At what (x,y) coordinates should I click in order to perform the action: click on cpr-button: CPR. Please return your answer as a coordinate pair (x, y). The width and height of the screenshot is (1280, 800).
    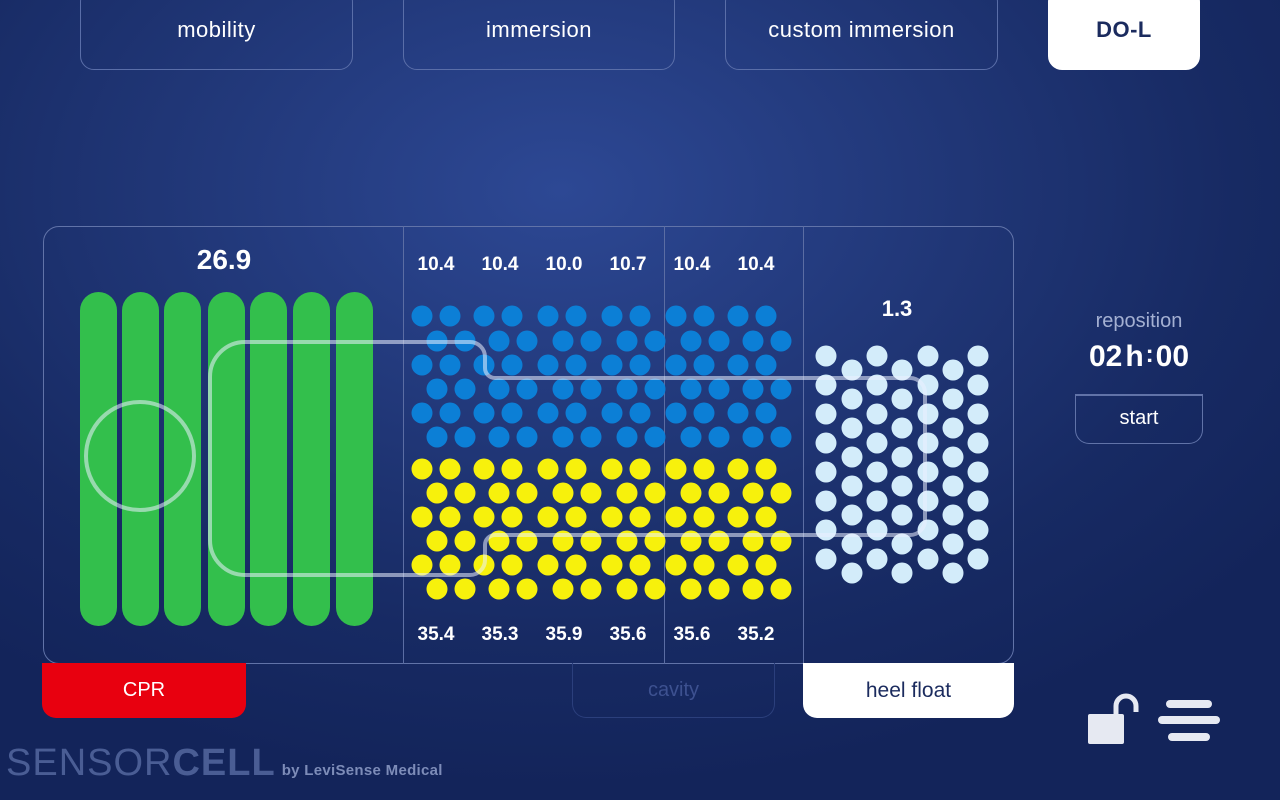
    Looking at the image, I should click on (144, 690).